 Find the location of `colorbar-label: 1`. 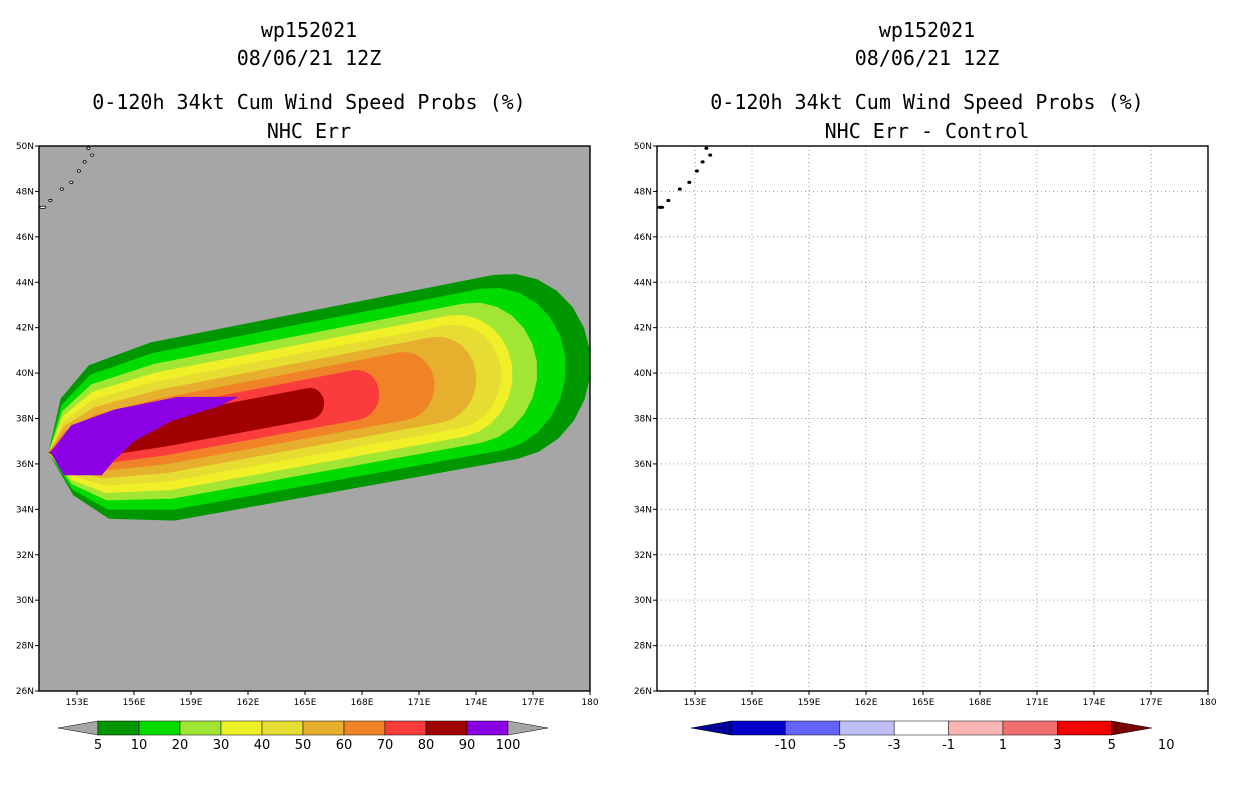

colorbar-label: 1 is located at coordinates (1003, 745).